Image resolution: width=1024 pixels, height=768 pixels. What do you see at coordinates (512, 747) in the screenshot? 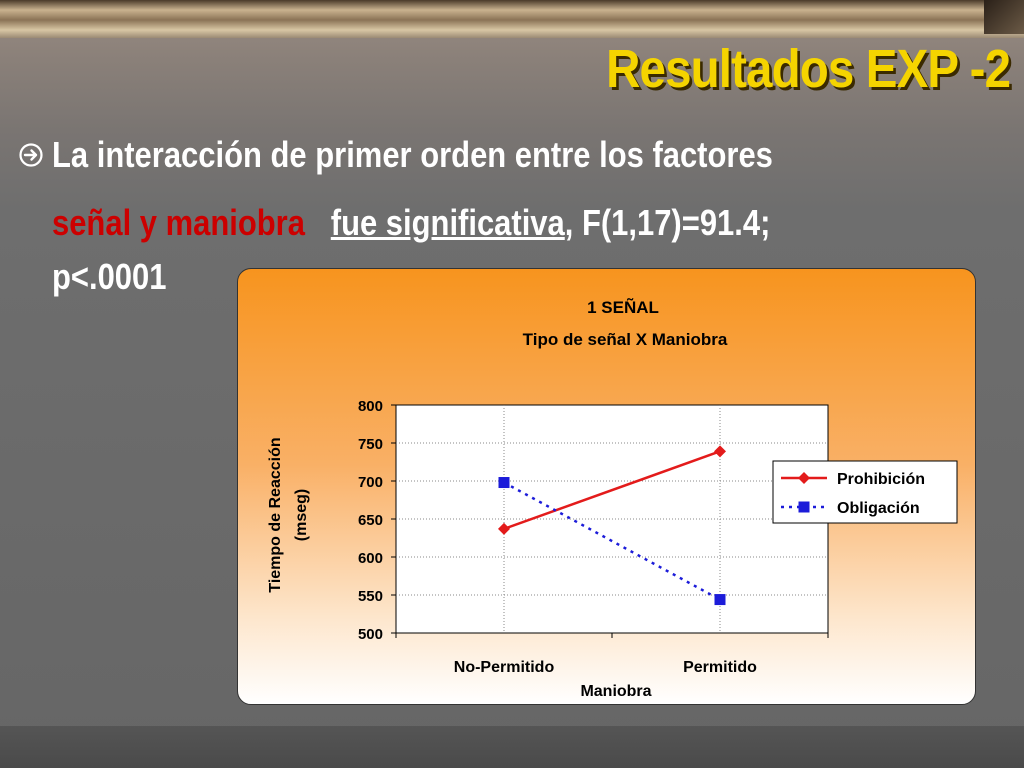
I see `bottom-decorative-band` at bounding box center [512, 747].